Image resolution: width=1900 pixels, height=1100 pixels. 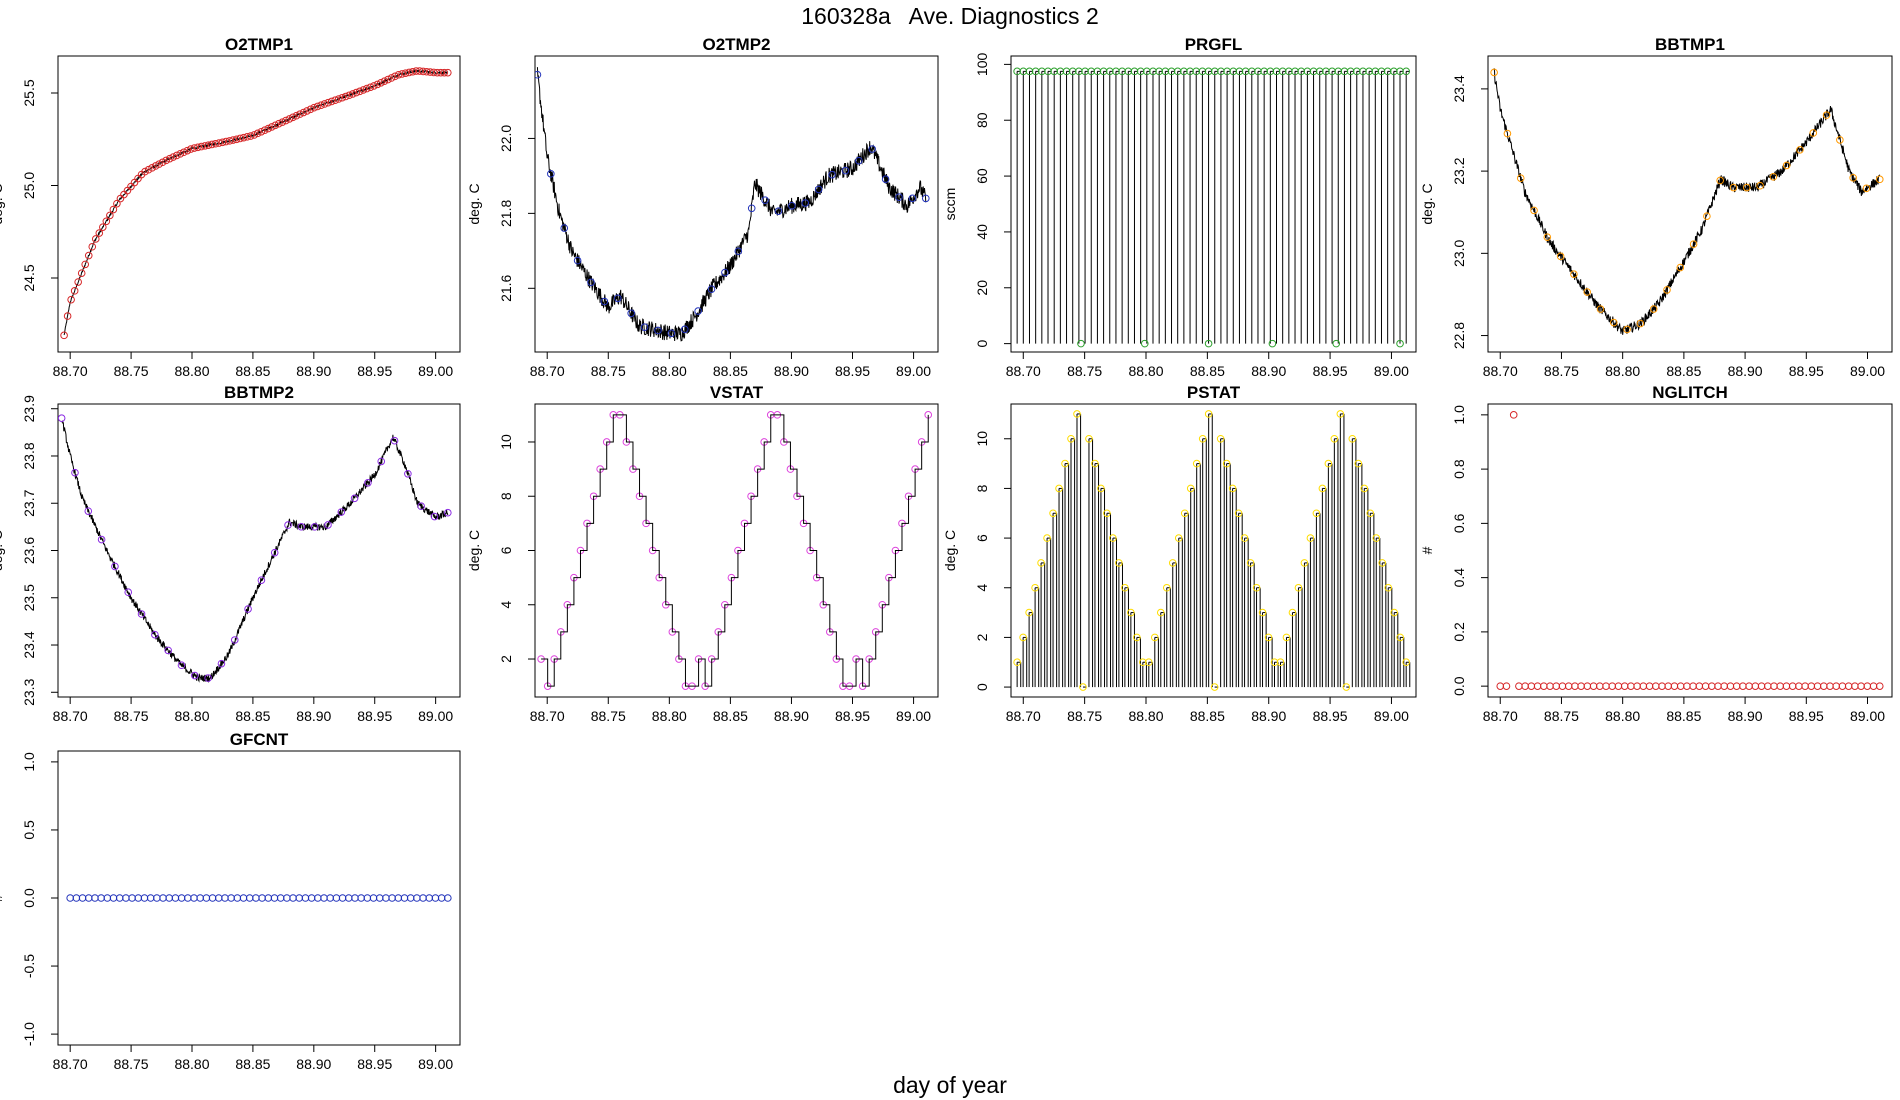 I want to click on panel-title: O2TMP2, so click(x=736, y=44).